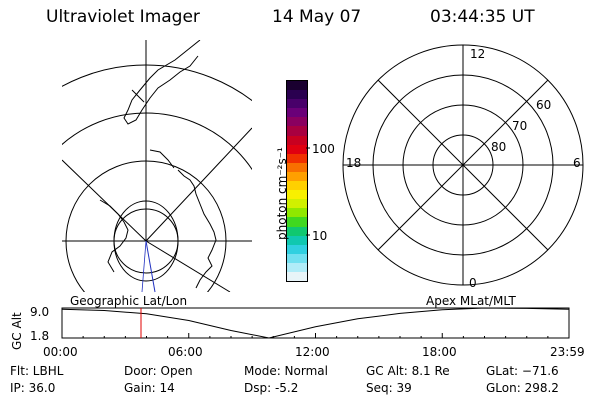  I want to click on glon-status: GLon: 298.2, so click(522, 388).